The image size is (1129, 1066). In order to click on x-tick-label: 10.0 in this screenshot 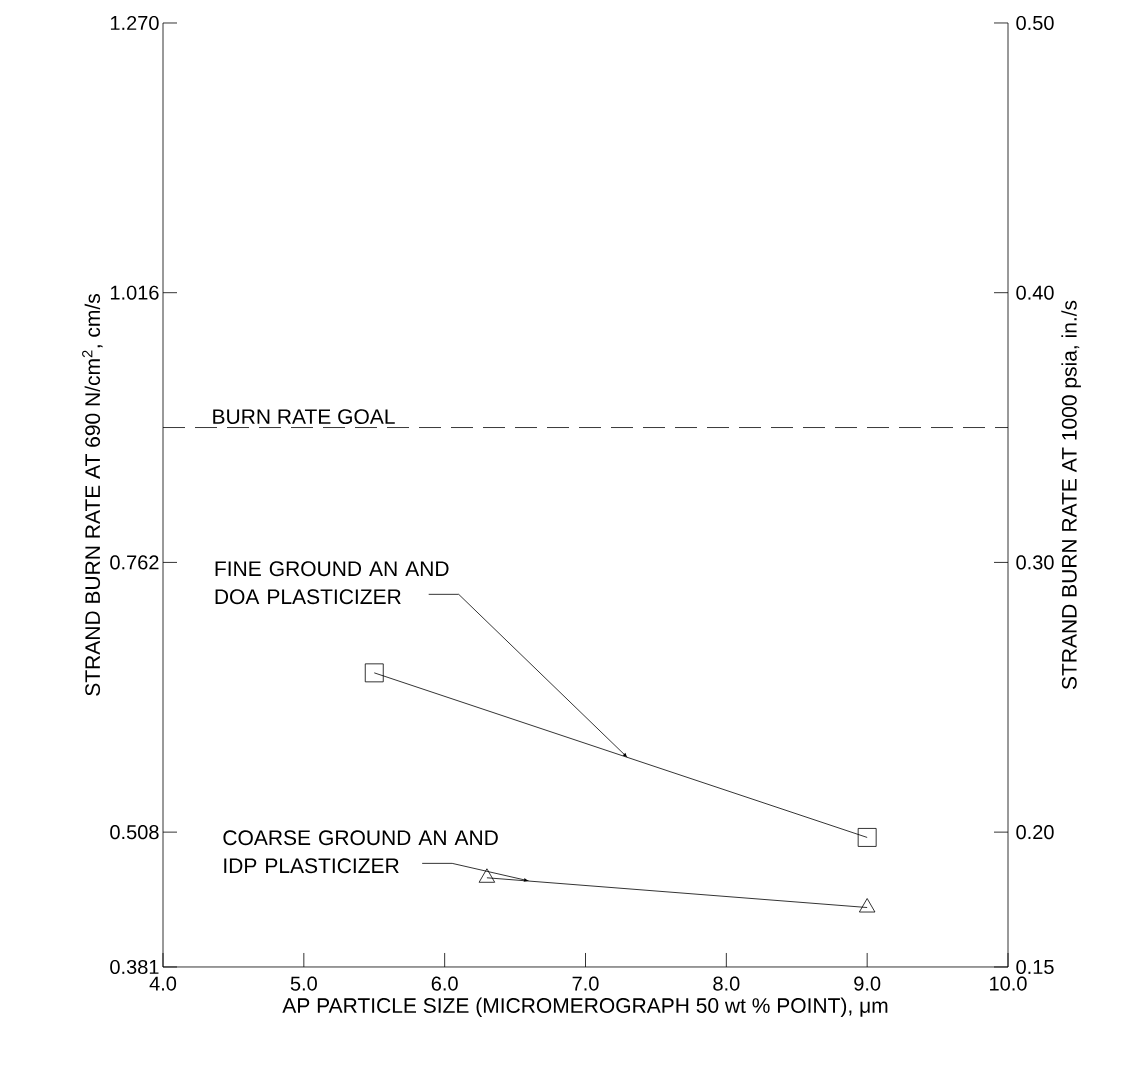, I will do `click(1008, 983)`.